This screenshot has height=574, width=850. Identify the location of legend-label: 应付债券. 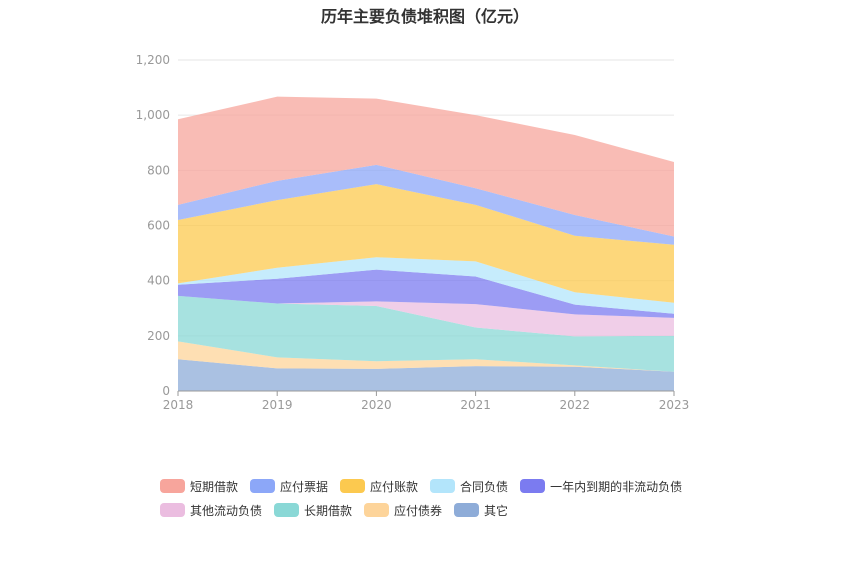
(418, 510).